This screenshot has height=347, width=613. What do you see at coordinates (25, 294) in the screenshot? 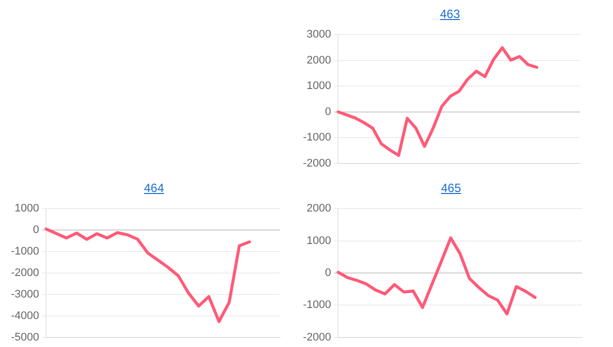
I see `y-tick-label: -3000` at bounding box center [25, 294].